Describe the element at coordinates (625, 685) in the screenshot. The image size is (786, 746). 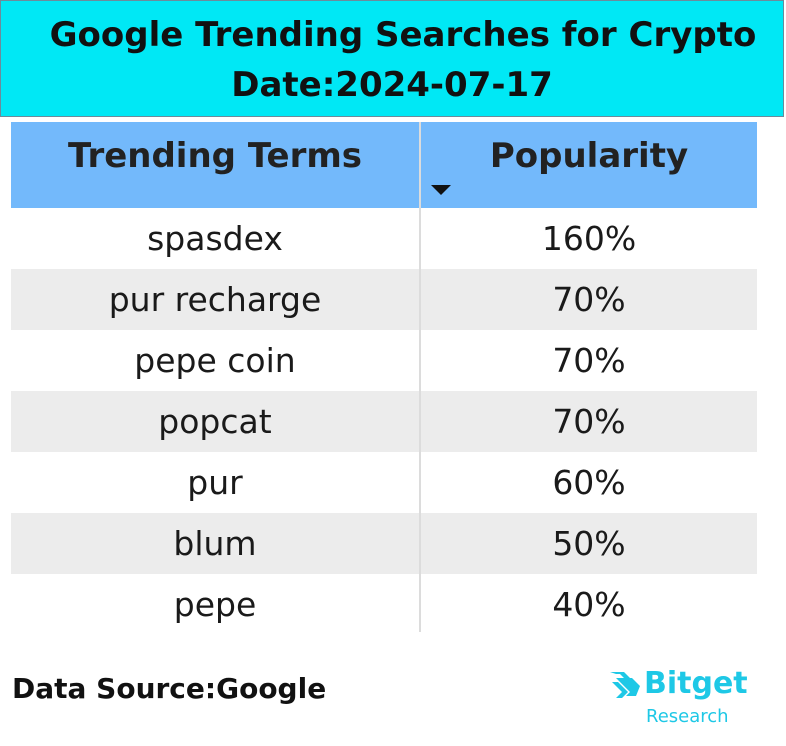
I see `bitget-logo-icon` at that location.